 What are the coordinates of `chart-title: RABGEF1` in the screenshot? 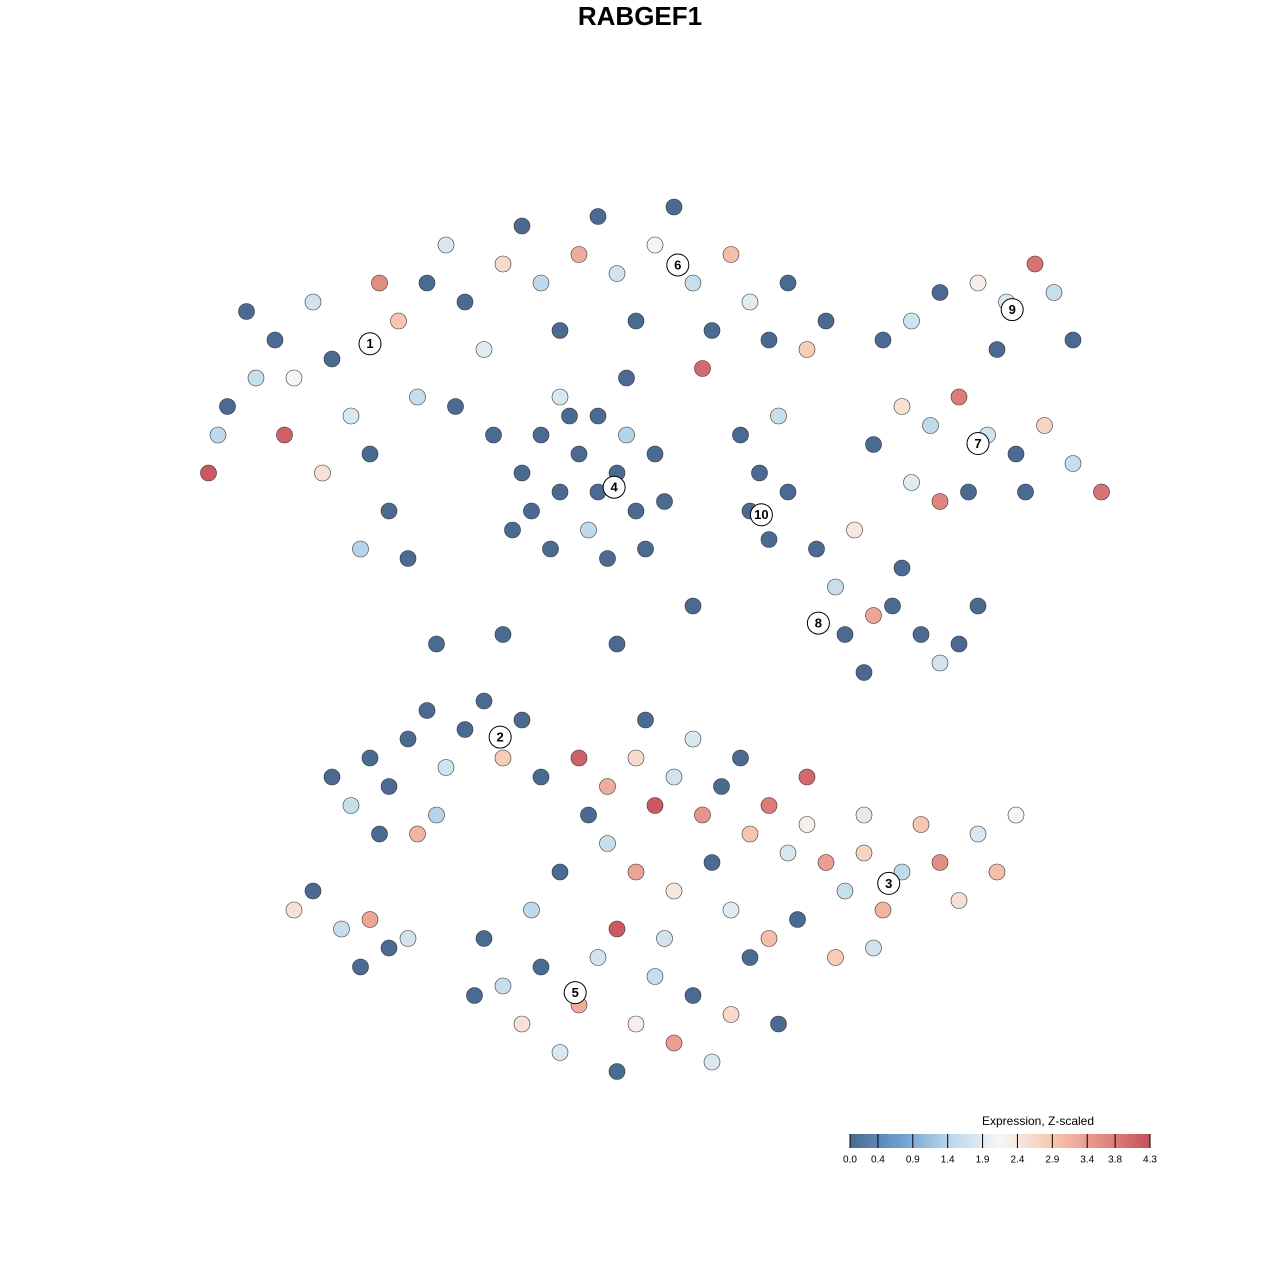 It's located at (640, 16).